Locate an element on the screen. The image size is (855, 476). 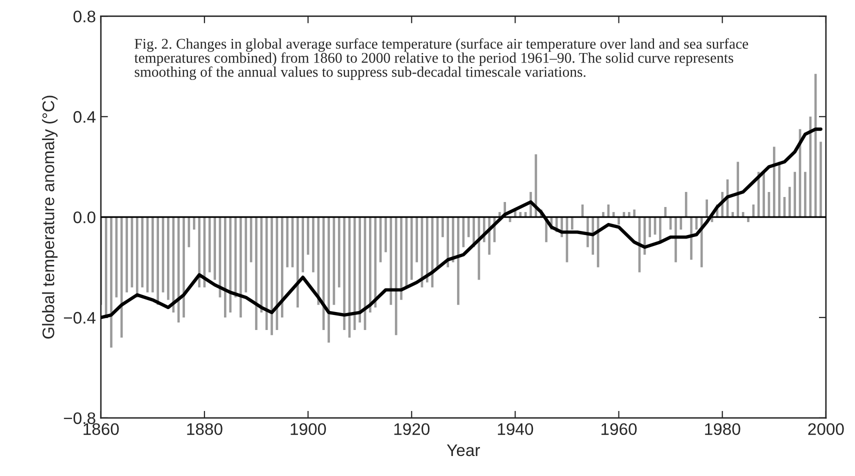
y-tick-label: 0.8 is located at coordinates (85, 16).